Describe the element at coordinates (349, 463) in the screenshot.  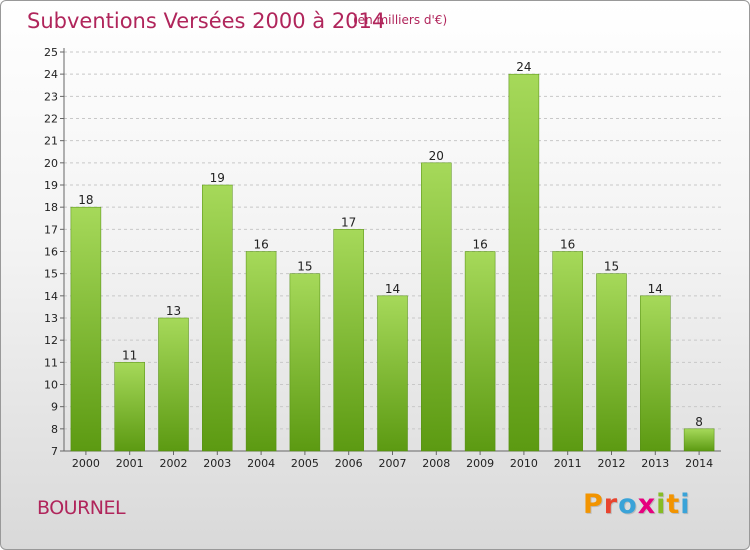
I see `x-tick-label: 2006` at that location.